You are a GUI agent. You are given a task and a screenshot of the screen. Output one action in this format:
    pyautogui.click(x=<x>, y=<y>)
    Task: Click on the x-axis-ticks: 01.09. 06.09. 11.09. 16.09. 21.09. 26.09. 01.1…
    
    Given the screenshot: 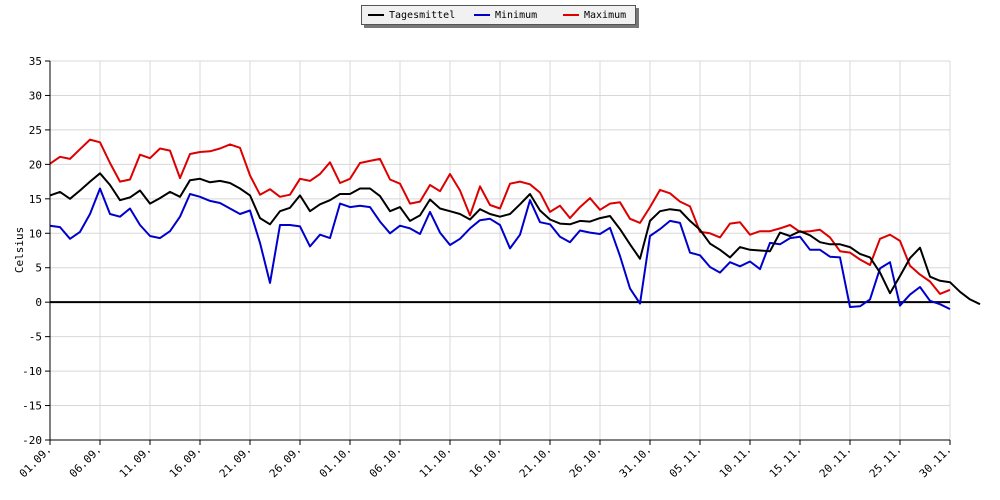 What is the action you would take?
    pyautogui.click(x=485, y=460)
    